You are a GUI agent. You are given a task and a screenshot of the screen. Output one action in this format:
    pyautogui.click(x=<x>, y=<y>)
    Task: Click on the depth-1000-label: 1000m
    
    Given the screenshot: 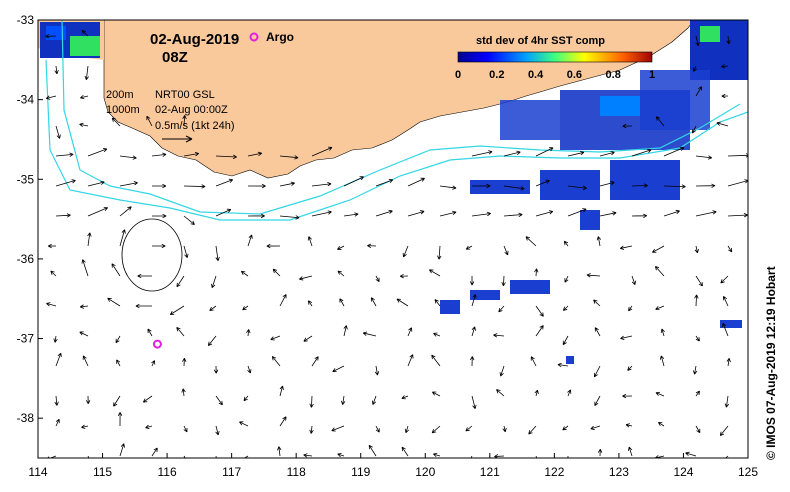 What is the action you would take?
    pyautogui.click(x=123, y=110)
    